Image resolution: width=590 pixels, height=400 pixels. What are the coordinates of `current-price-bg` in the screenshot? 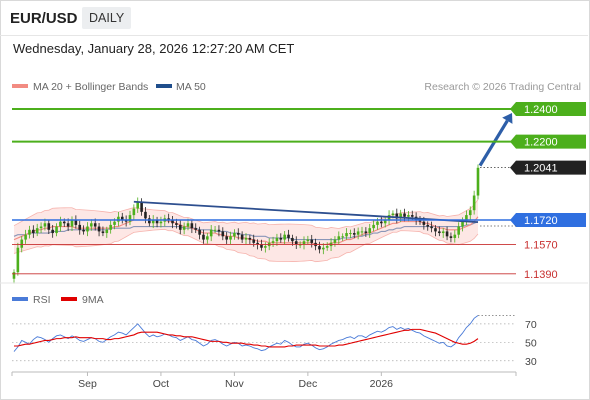 It's located at (548, 167).